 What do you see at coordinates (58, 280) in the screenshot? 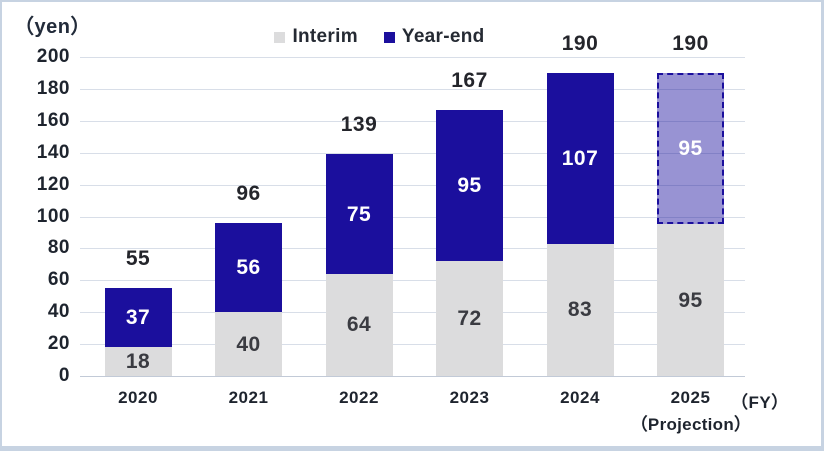
I see `y-tick-label-60: 60` at bounding box center [58, 280].